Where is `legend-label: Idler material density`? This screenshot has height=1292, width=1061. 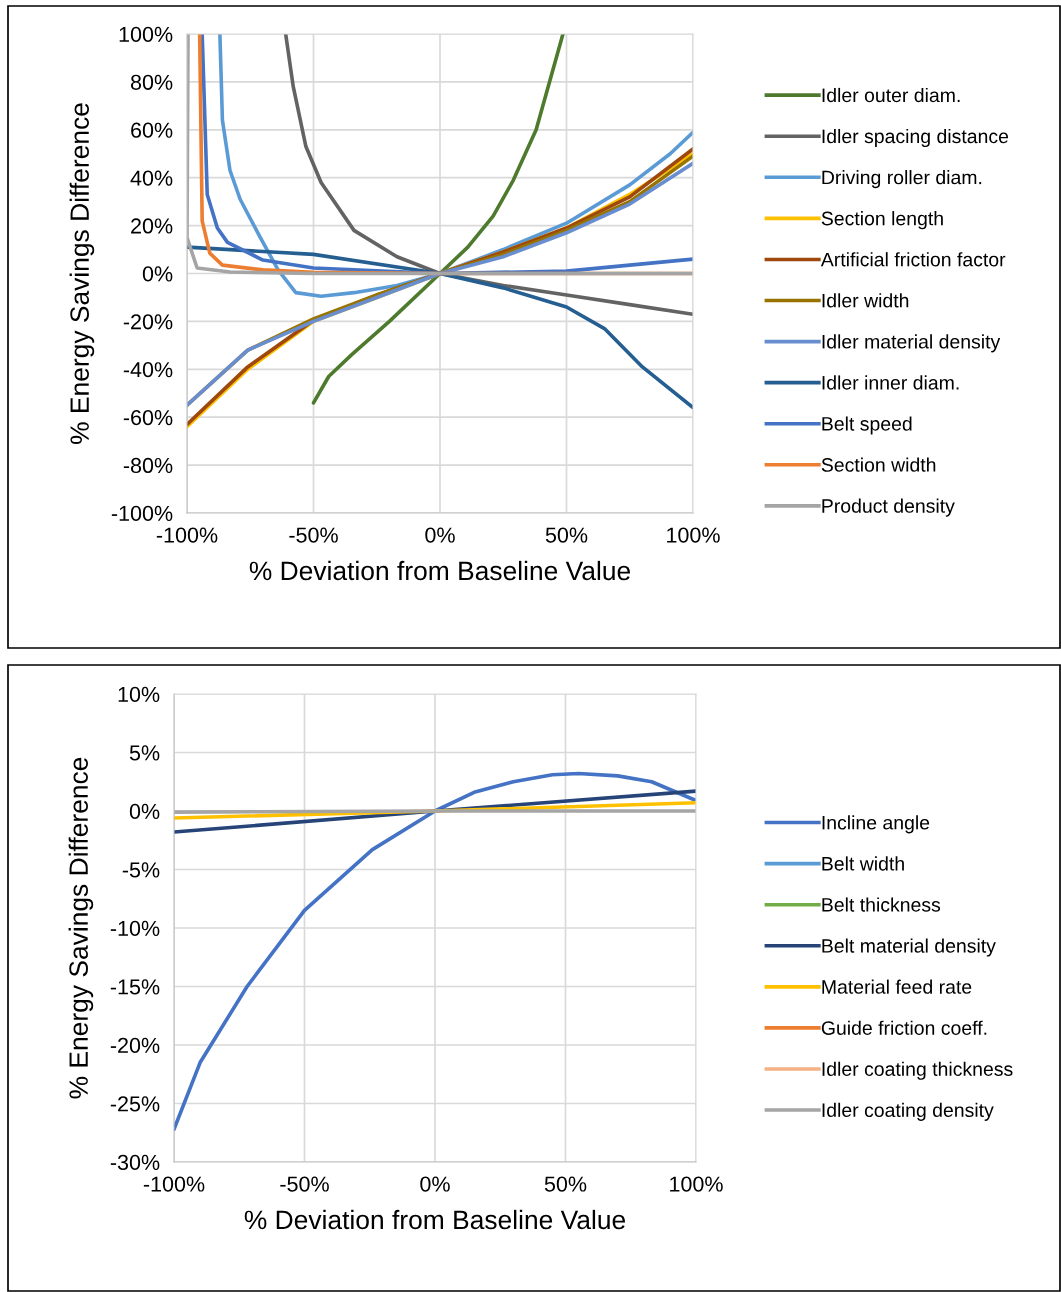 legend-label: Idler material density is located at coordinates (911, 343).